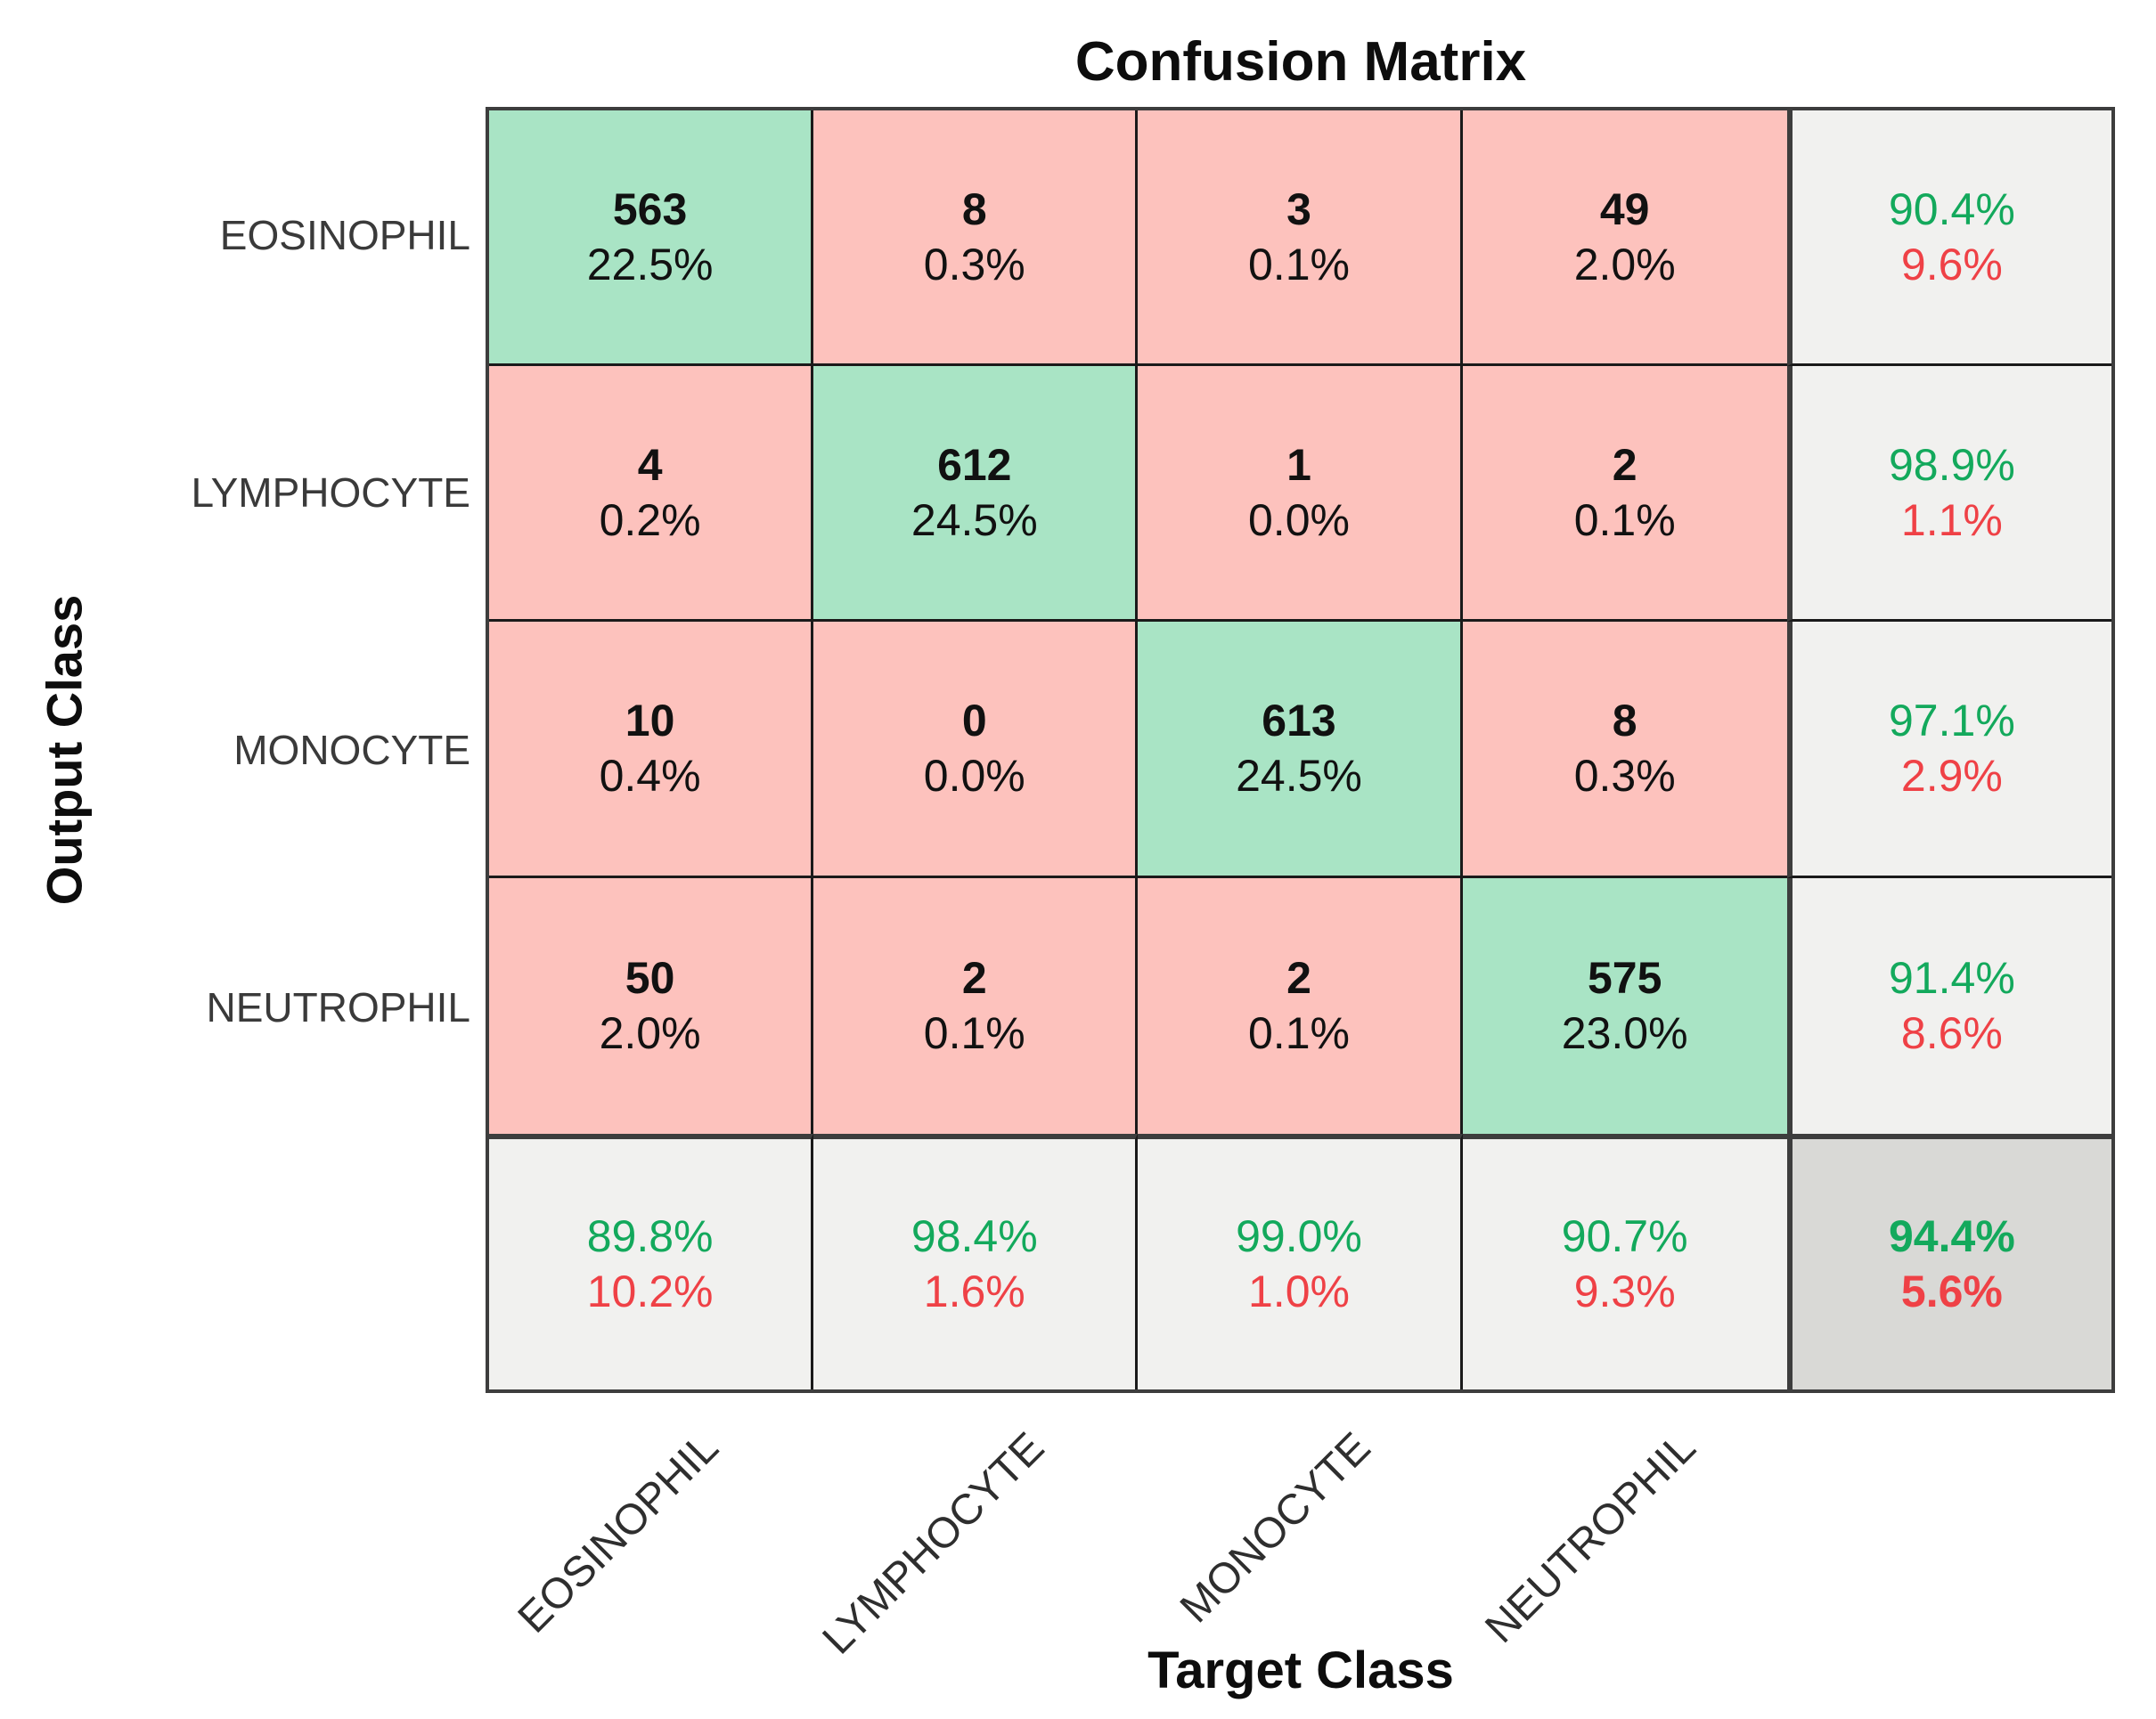 This screenshot has height=1719, width=2156. I want to click on col-summary-c3: 90.7% 9.3%, so click(1624, 1261).